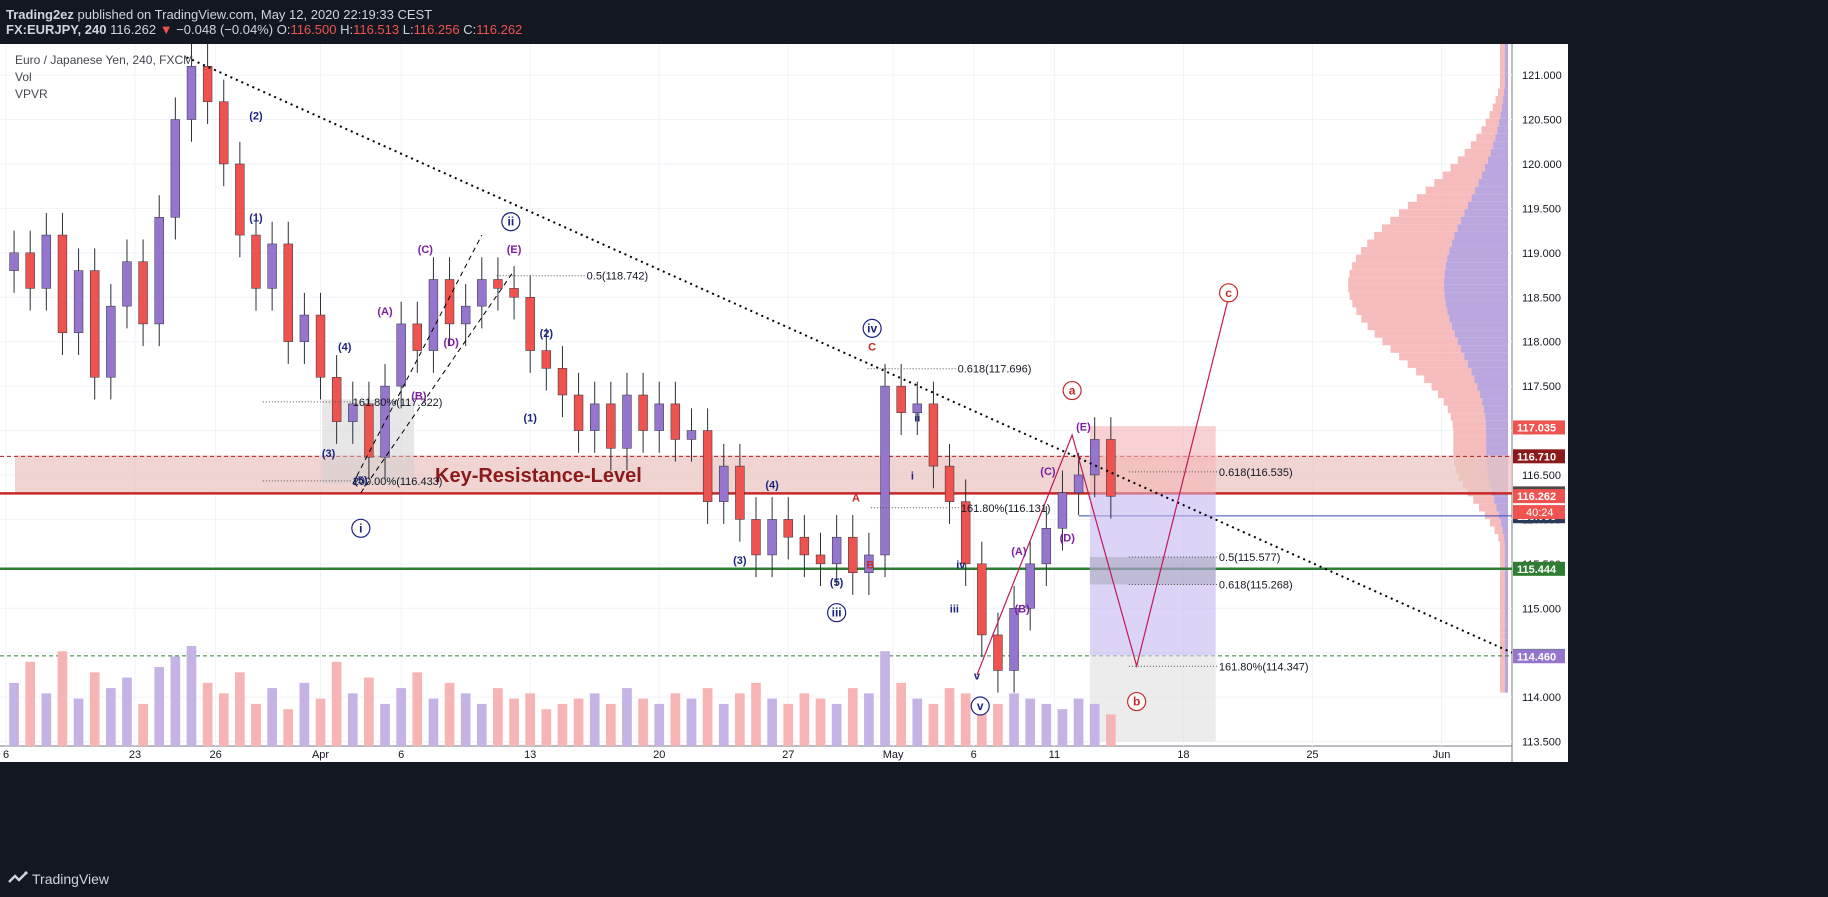 The height and width of the screenshot is (897, 1828). I want to click on wave-label: (A), so click(385, 312).